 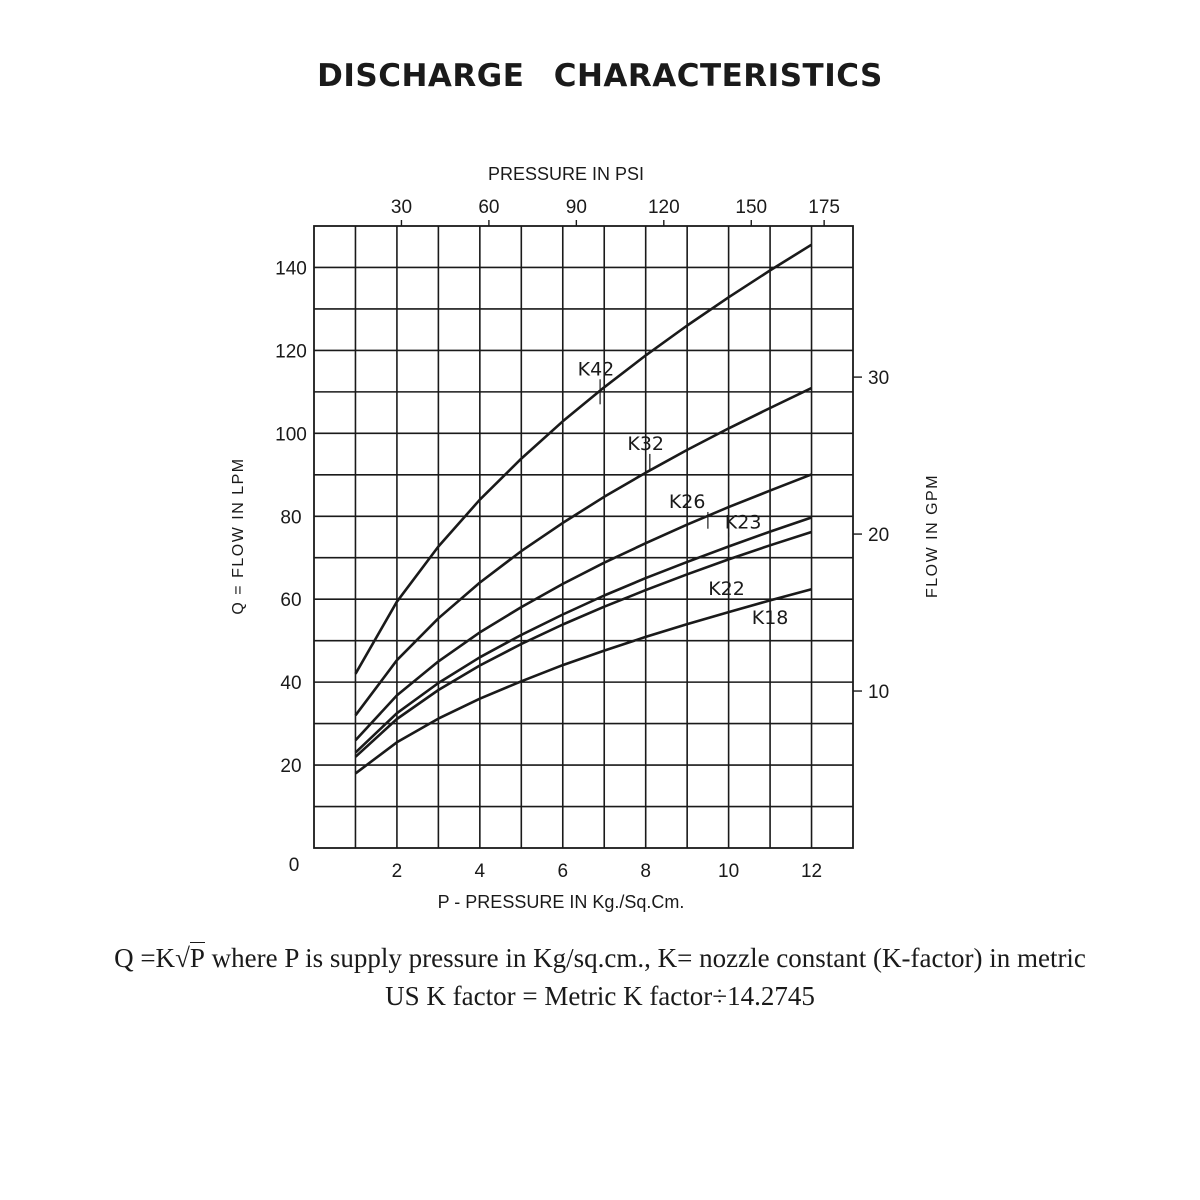 What do you see at coordinates (562, 871) in the screenshot?
I see `x-tick-label: 6` at bounding box center [562, 871].